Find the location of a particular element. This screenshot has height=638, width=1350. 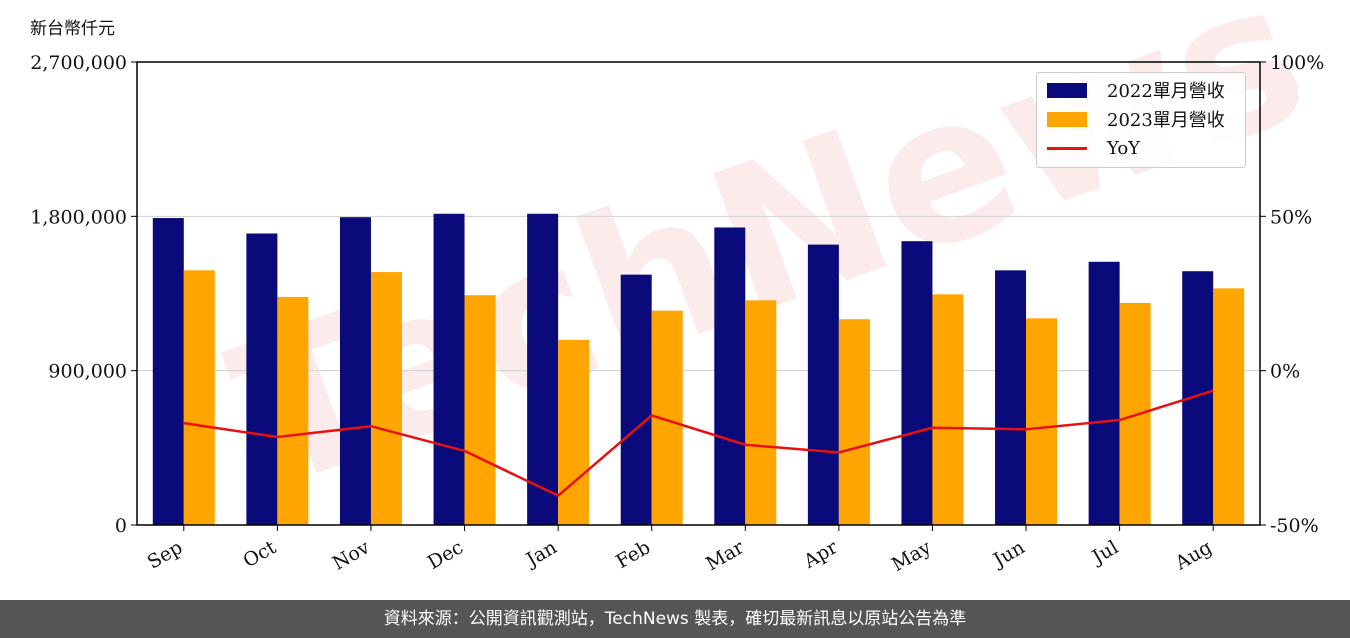

bar-2022-may is located at coordinates (917, 383).